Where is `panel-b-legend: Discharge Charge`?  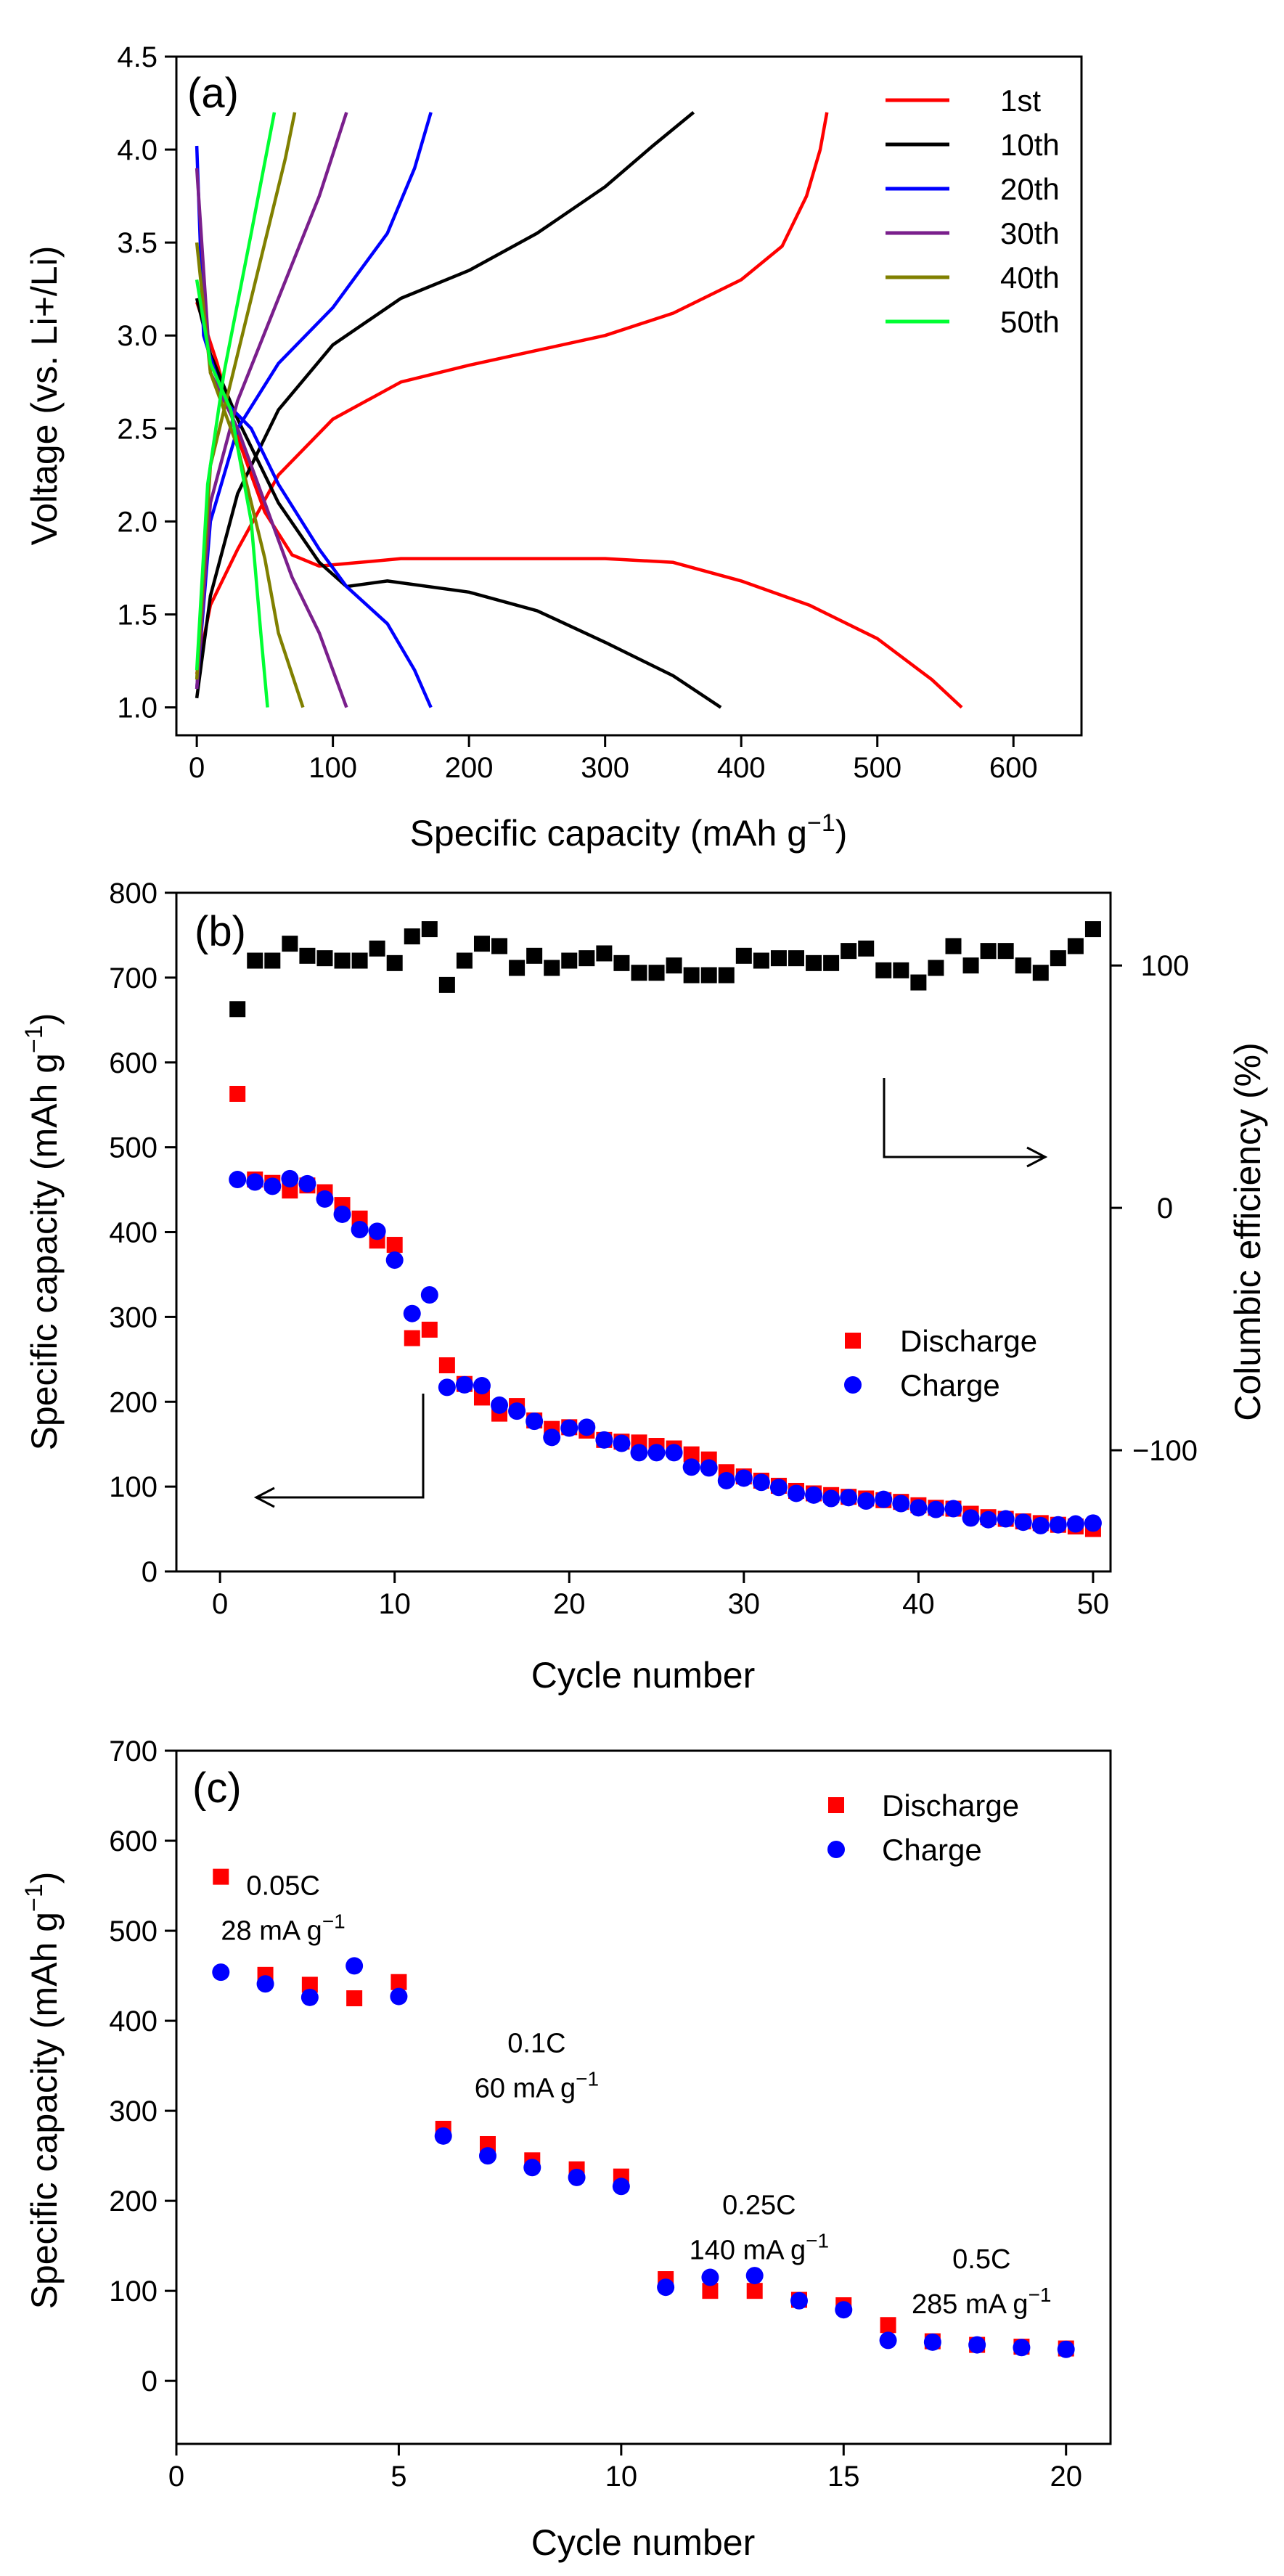
panel-b-legend: Discharge Charge is located at coordinates (940, 1363).